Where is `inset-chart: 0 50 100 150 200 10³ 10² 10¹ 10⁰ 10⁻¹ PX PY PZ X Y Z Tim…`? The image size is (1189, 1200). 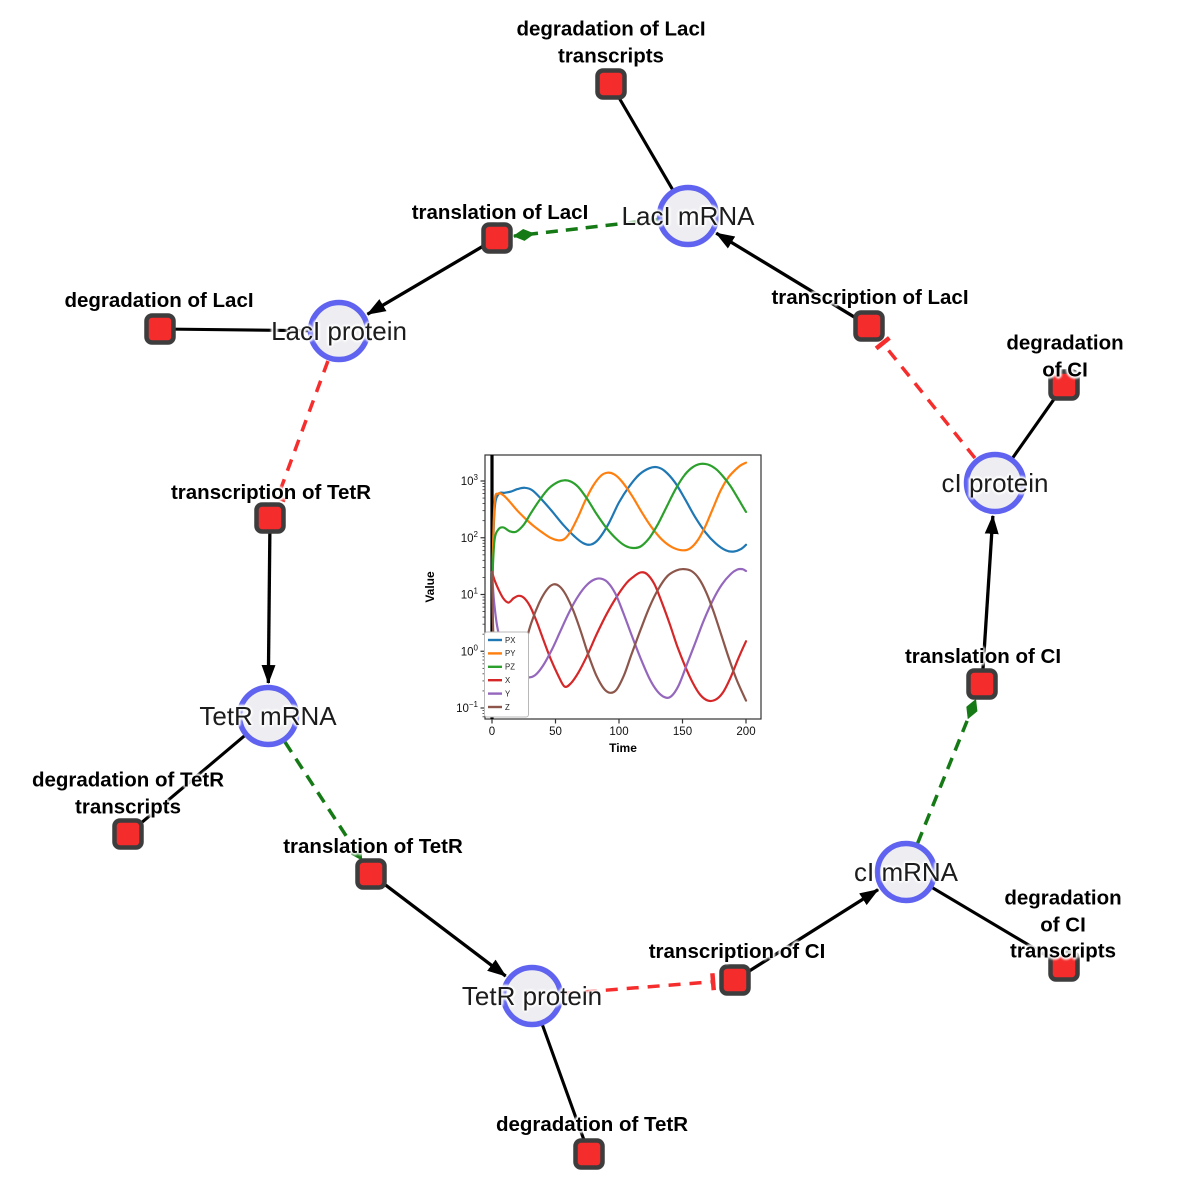 inset-chart: 0 50 100 150 200 10³ 10² 10¹ 10⁰ 10⁻¹ PX PY PZ X Y Z Tim… is located at coordinates (599, 608).